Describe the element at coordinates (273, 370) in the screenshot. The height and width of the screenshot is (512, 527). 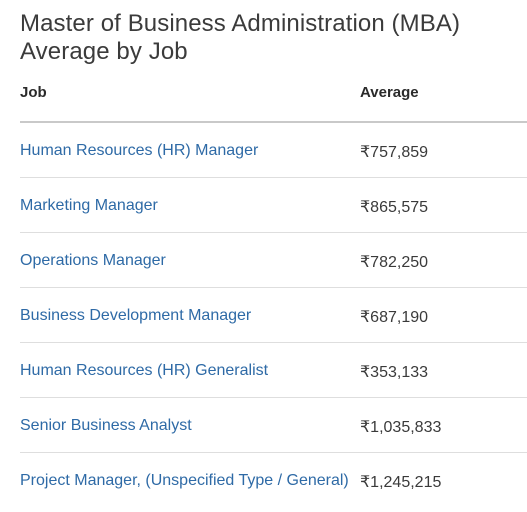
I see `table-row: Human Resources (HR) Generalist ₹353,133` at that location.